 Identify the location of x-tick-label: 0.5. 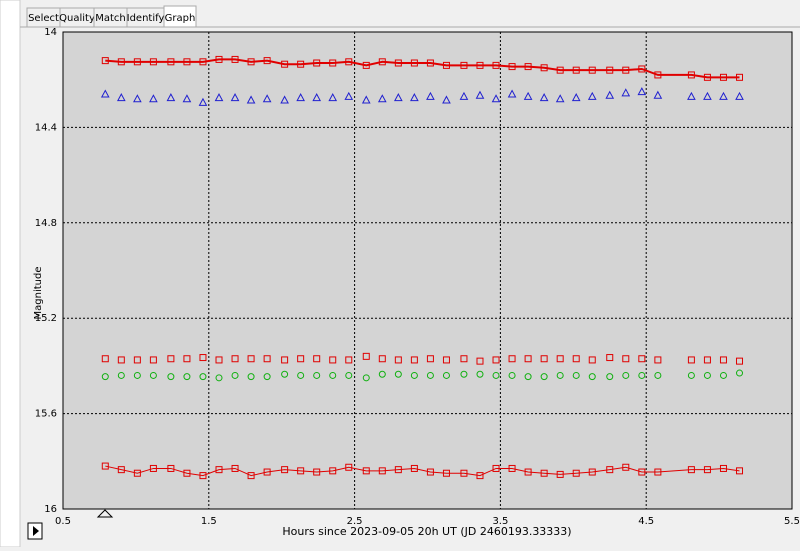
(63, 521).